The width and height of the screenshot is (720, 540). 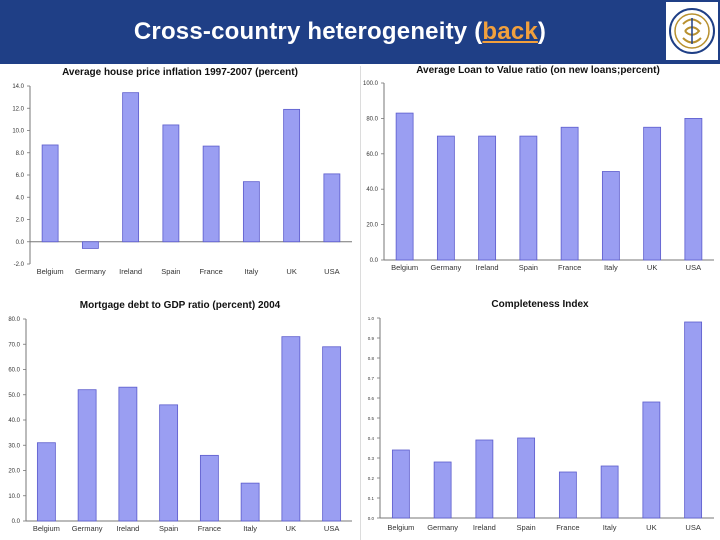 I want to click on y-tick-label: 6.0, so click(x=20, y=176).